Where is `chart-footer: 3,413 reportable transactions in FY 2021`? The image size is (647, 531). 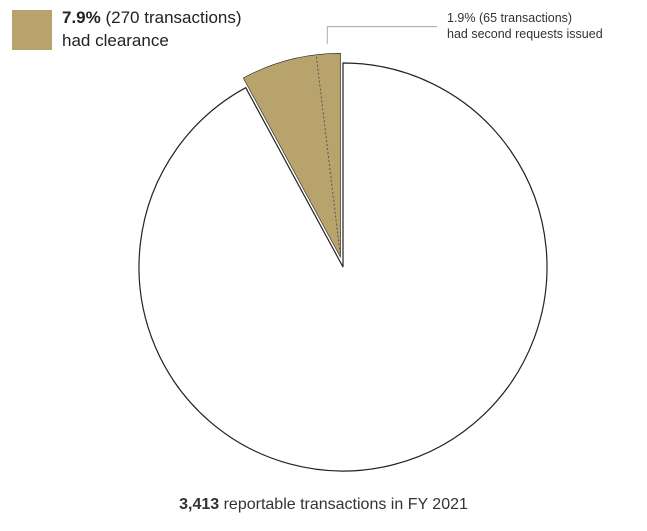
chart-footer: 3,413 reportable transactions in FY 2021 is located at coordinates (323, 505).